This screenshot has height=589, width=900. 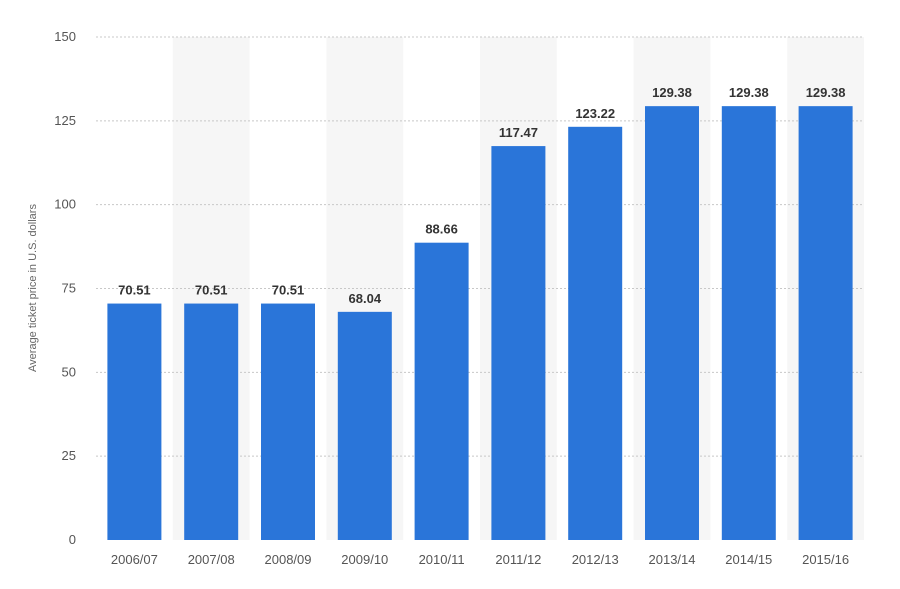 What do you see at coordinates (33, 288) in the screenshot?
I see `y-axis-title: Average ticket price in U.S. dollars` at bounding box center [33, 288].